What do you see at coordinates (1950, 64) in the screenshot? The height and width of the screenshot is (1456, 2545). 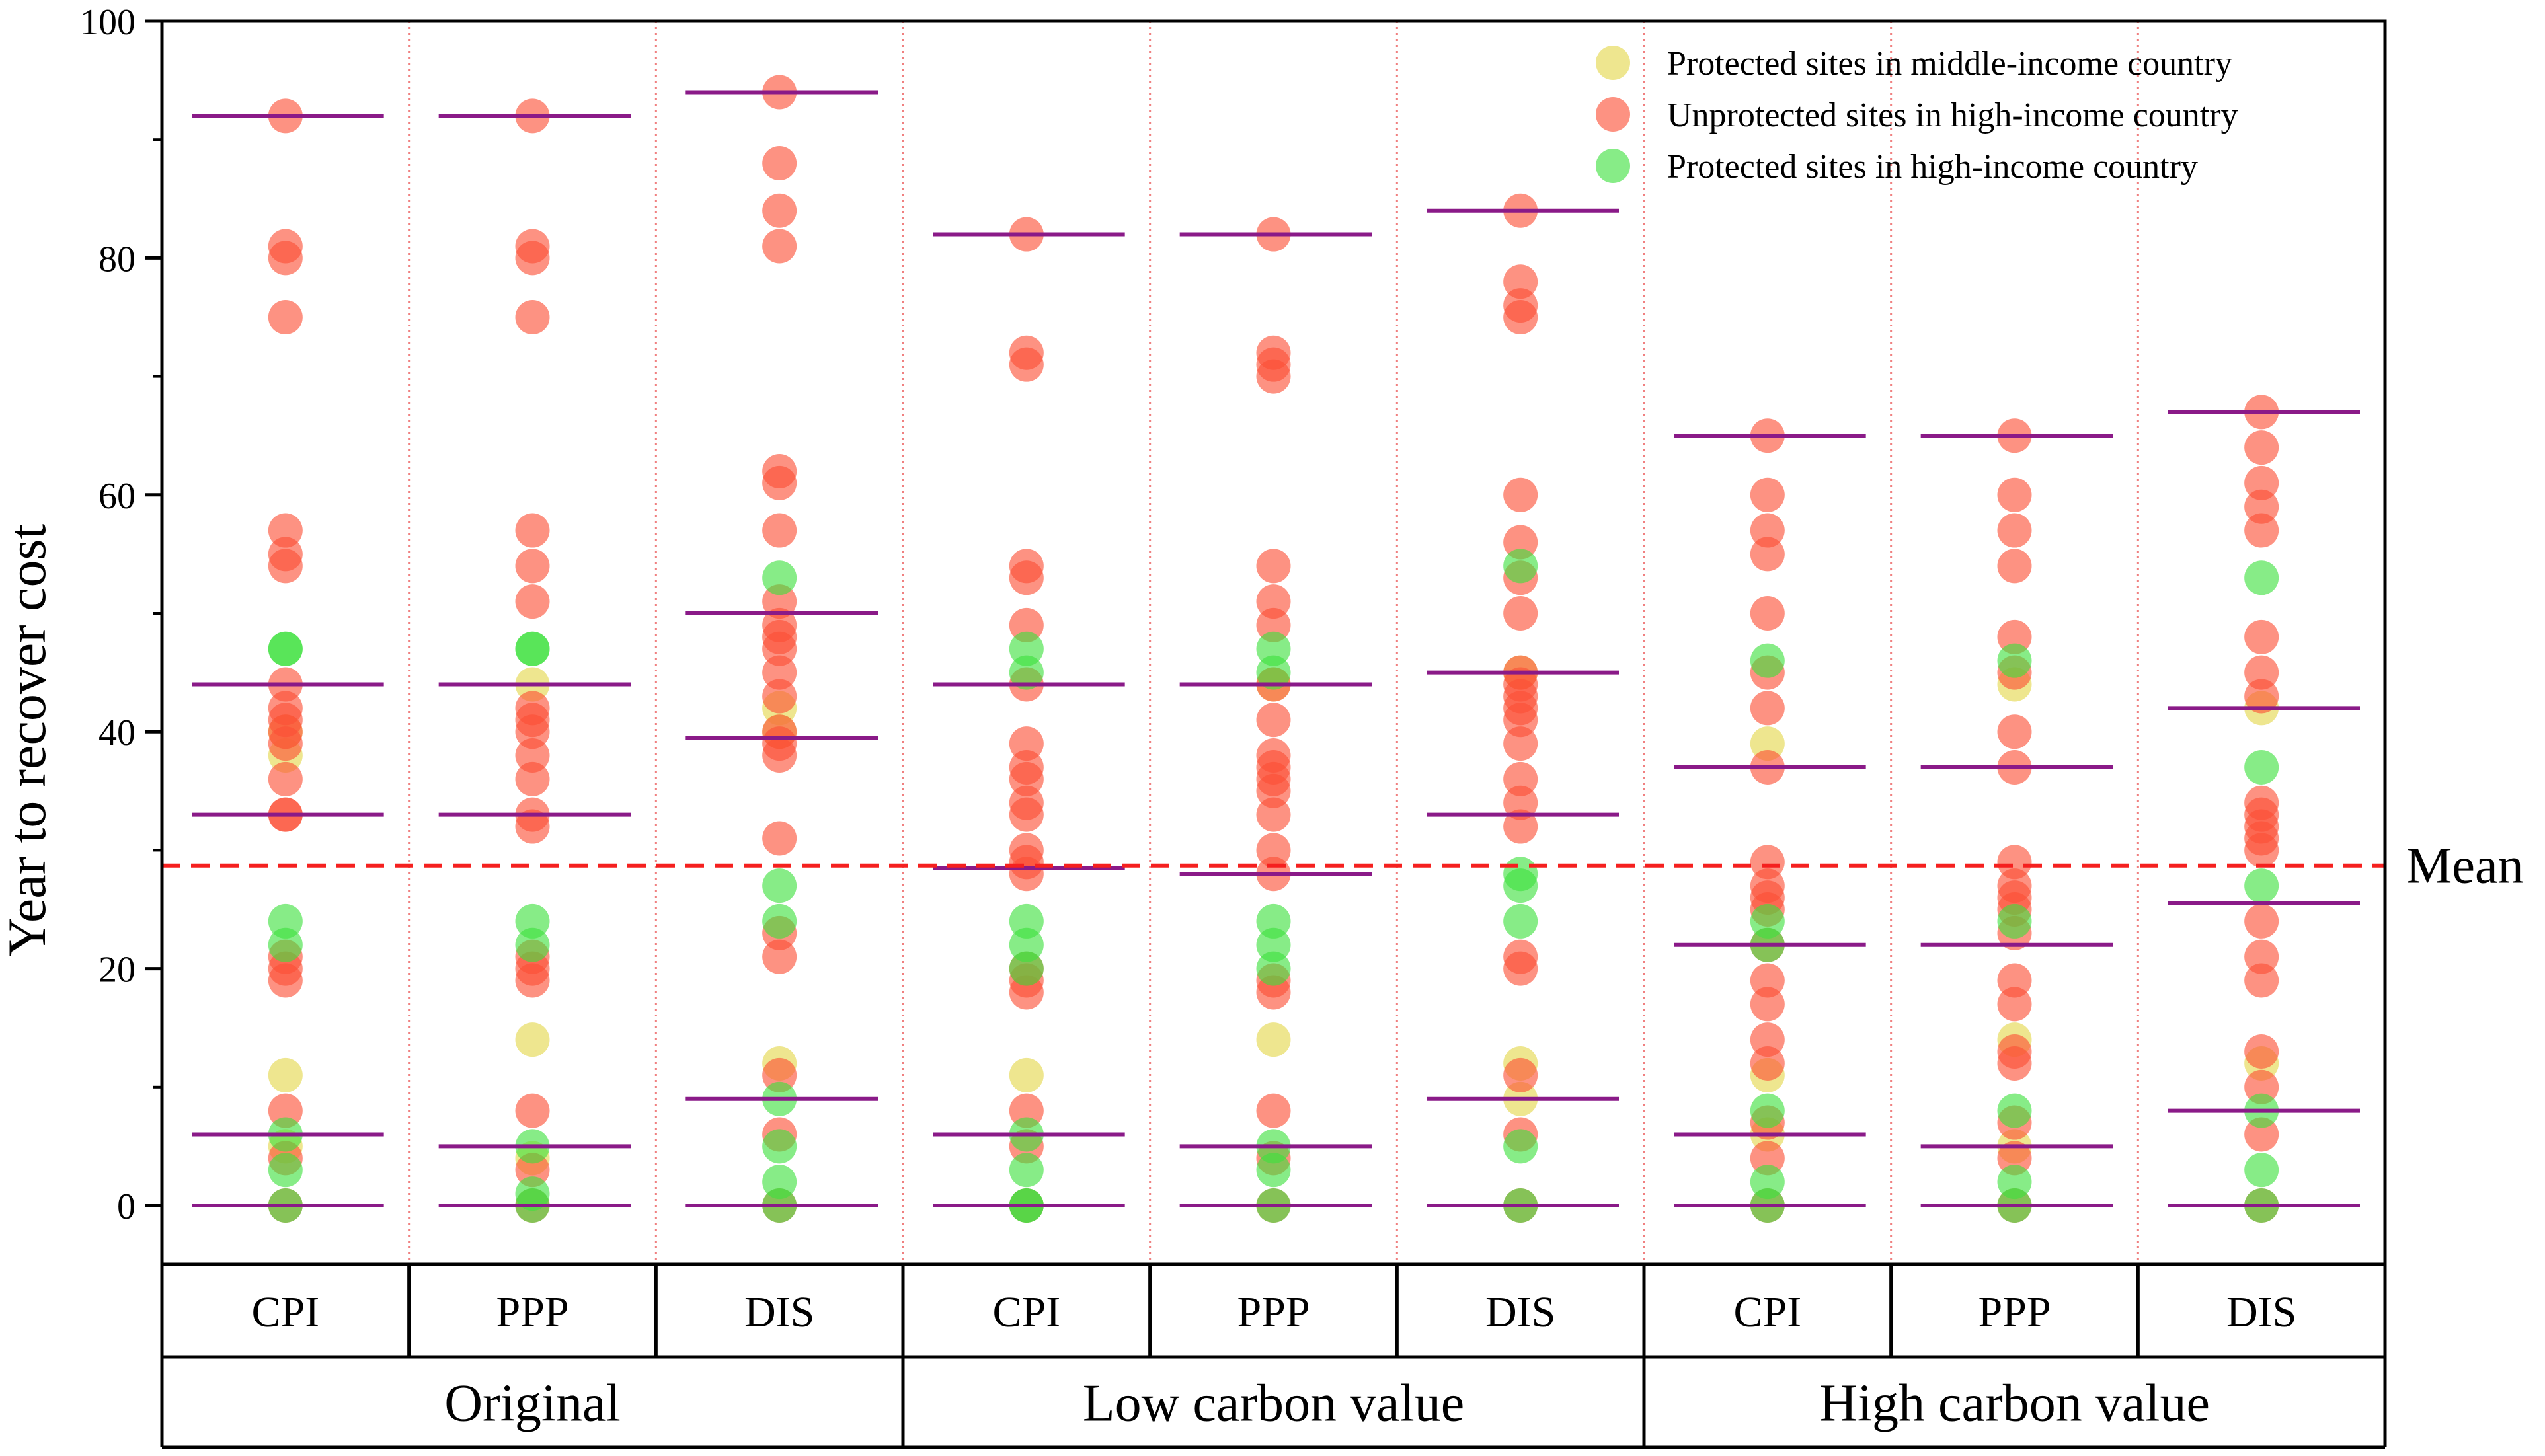 I see `legend-entry: Protected sites in middle-income country` at bounding box center [1950, 64].